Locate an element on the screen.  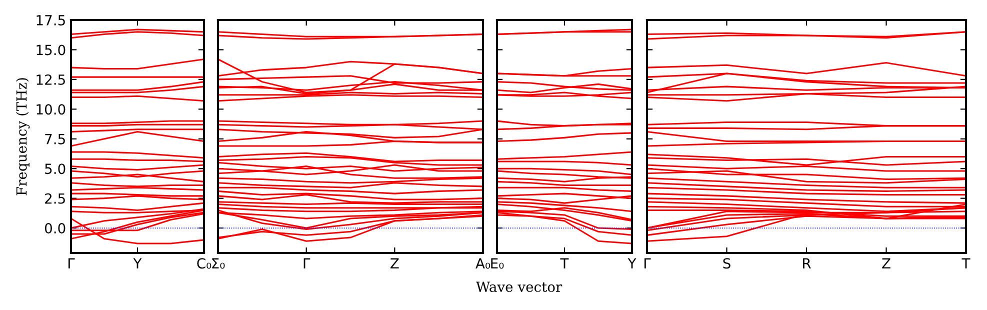
y-tick-label: 15.0 is located at coordinates (51, 50).